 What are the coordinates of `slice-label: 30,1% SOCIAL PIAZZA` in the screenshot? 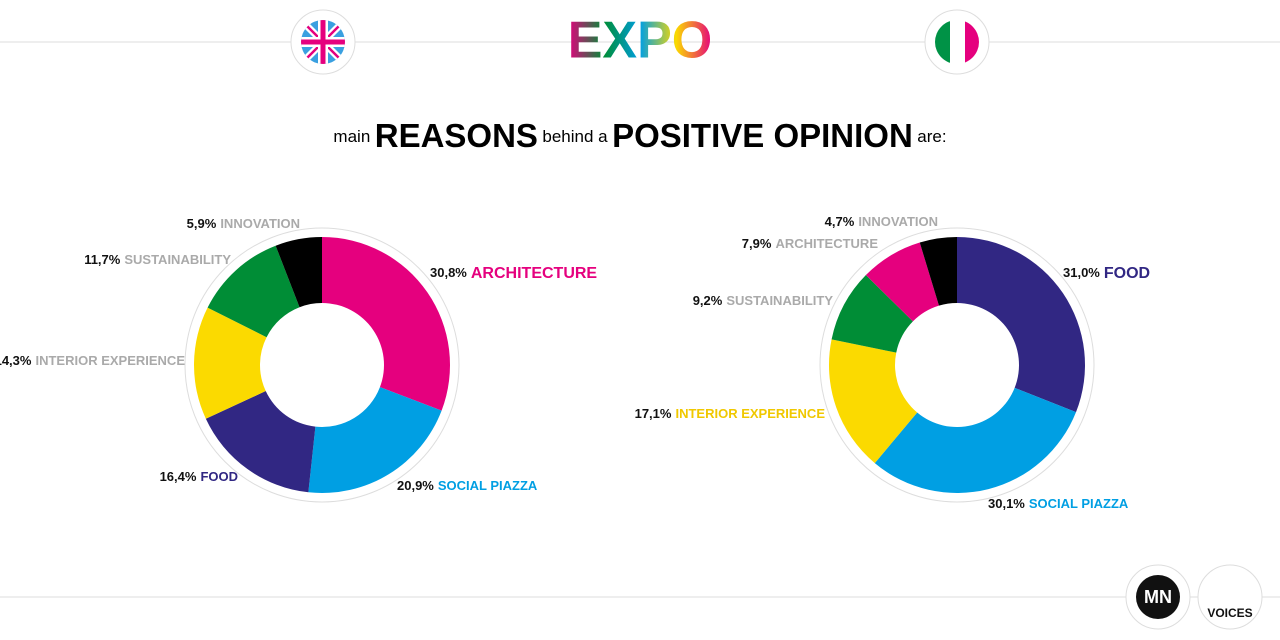 It's located at (1058, 503).